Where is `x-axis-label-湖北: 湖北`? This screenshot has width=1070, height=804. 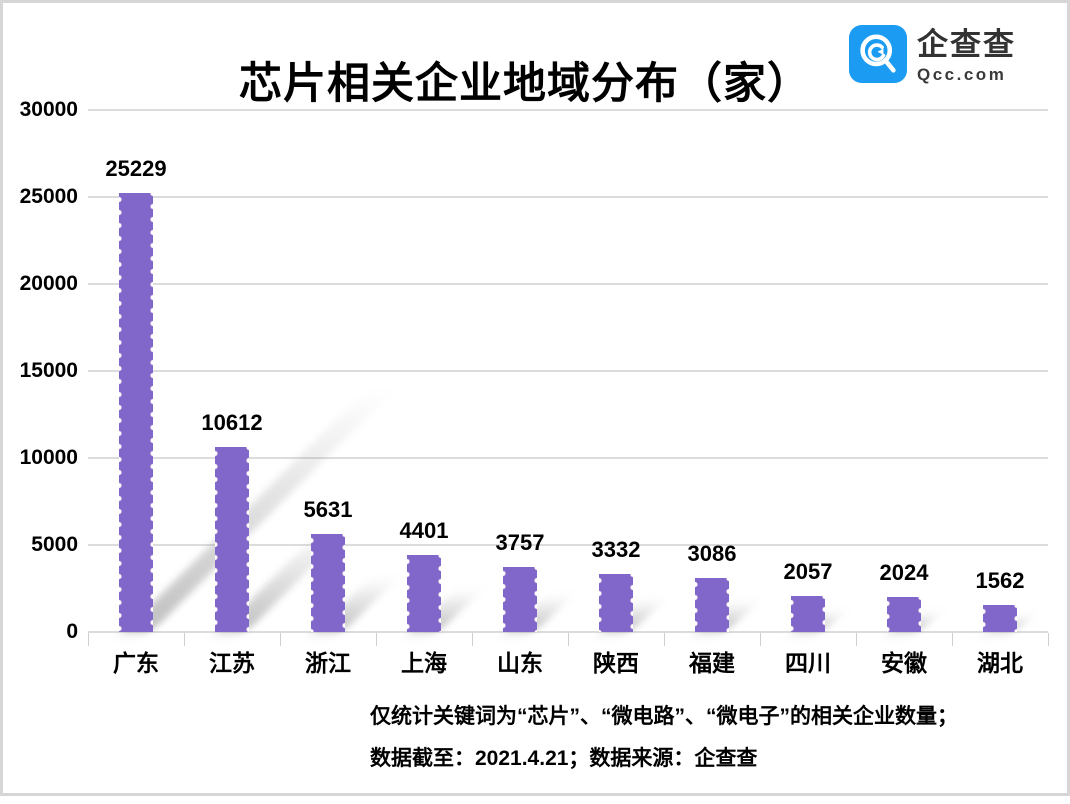
x-axis-label-湖北: 湖北 is located at coordinates (1000, 663).